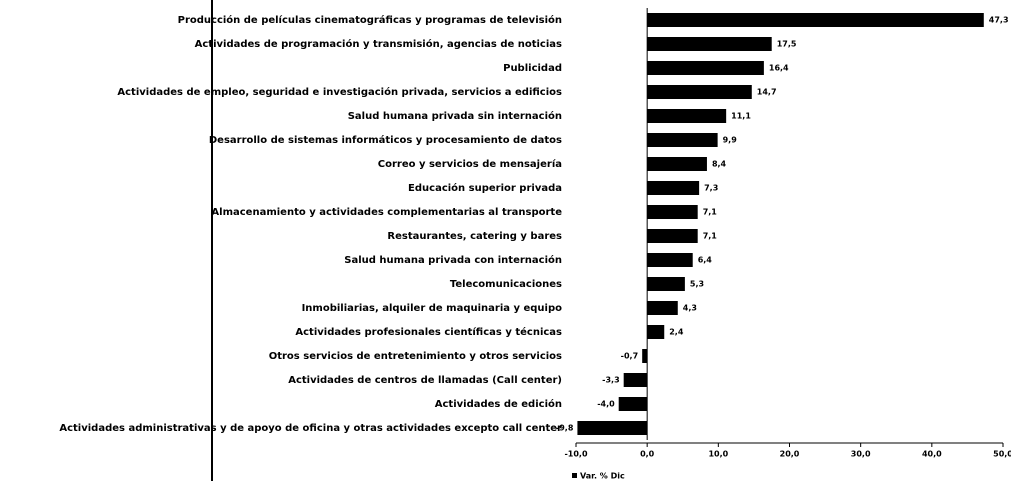 The width and height of the screenshot is (1011, 481). I want to click on category-label: Publicidad, so click(532, 68).